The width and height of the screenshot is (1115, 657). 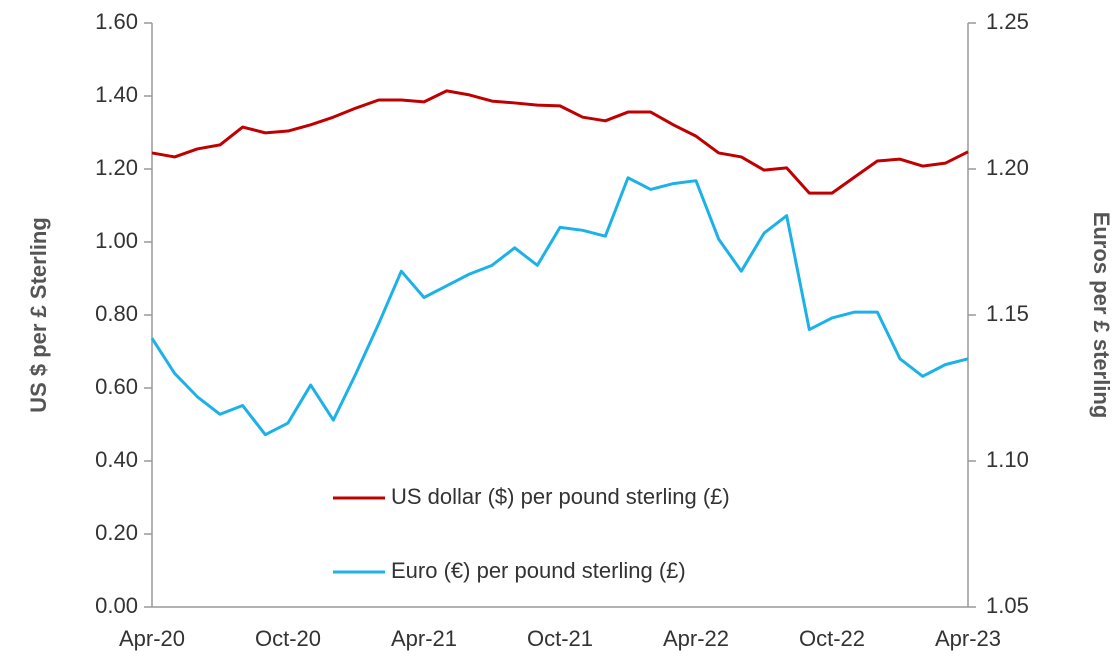 I want to click on x-tick-label: Apr-22, so click(x=696, y=638).